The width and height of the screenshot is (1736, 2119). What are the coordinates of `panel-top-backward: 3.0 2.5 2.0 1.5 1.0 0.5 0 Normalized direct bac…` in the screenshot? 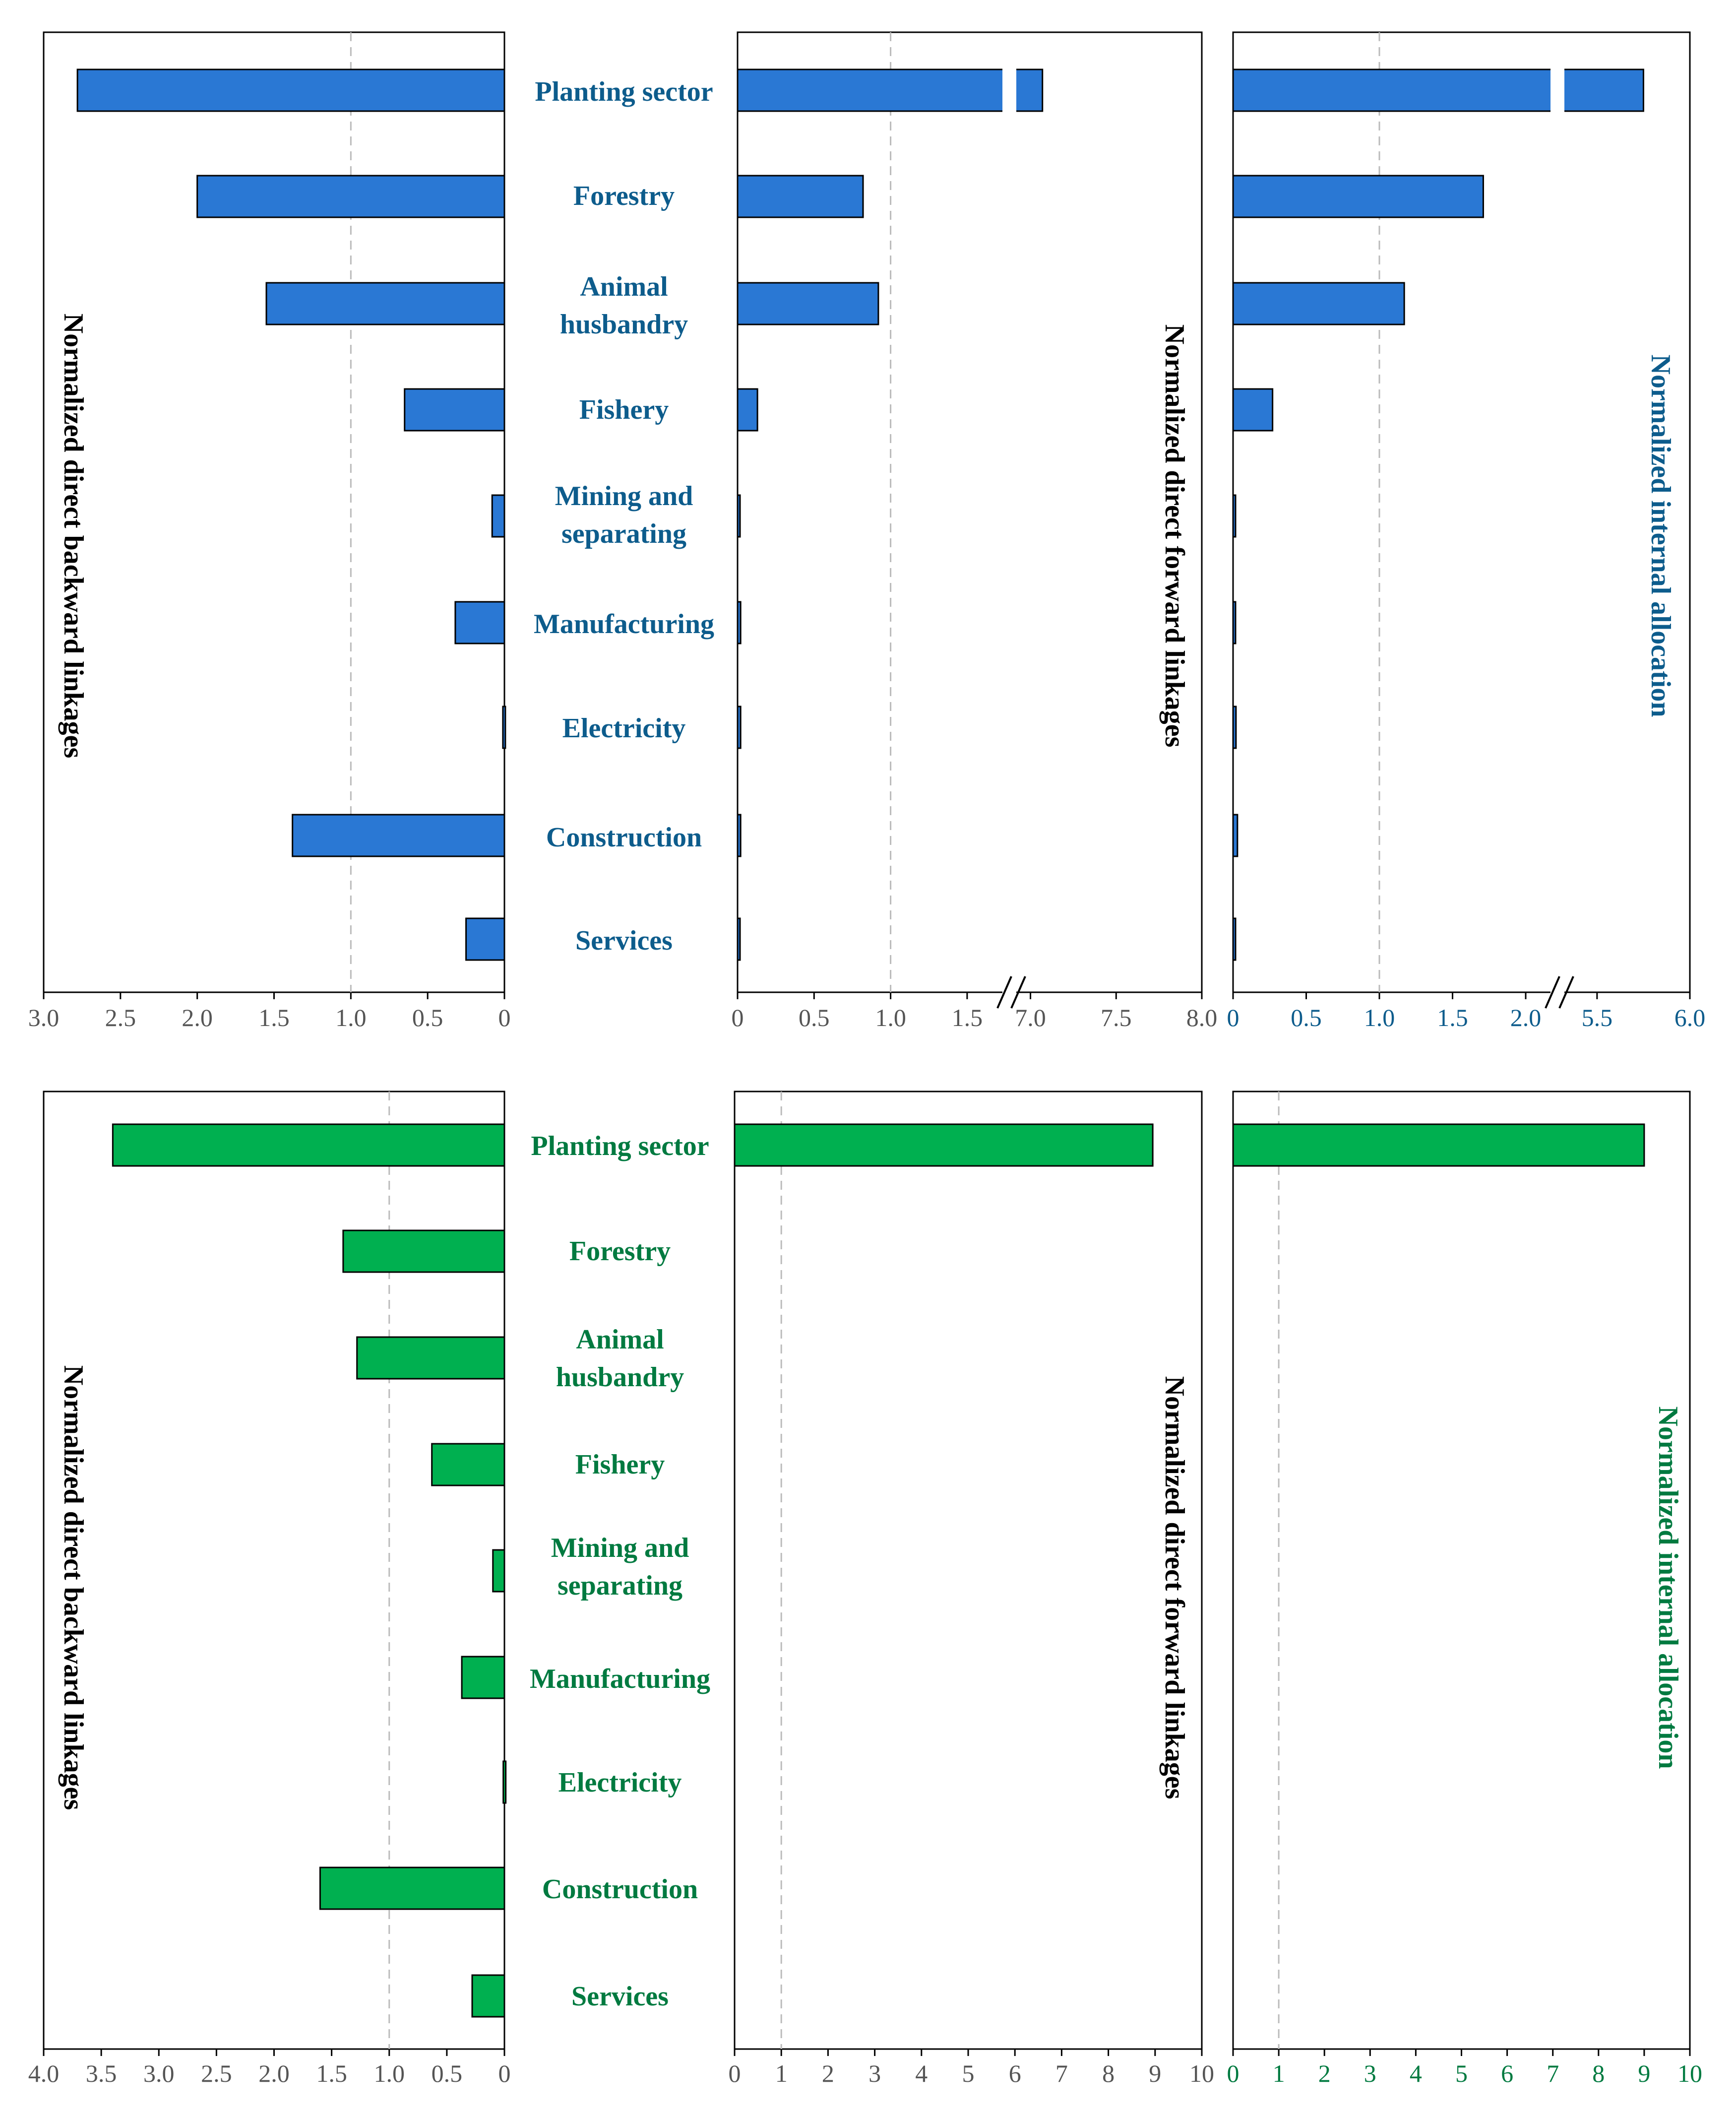 It's located at (269, 531).